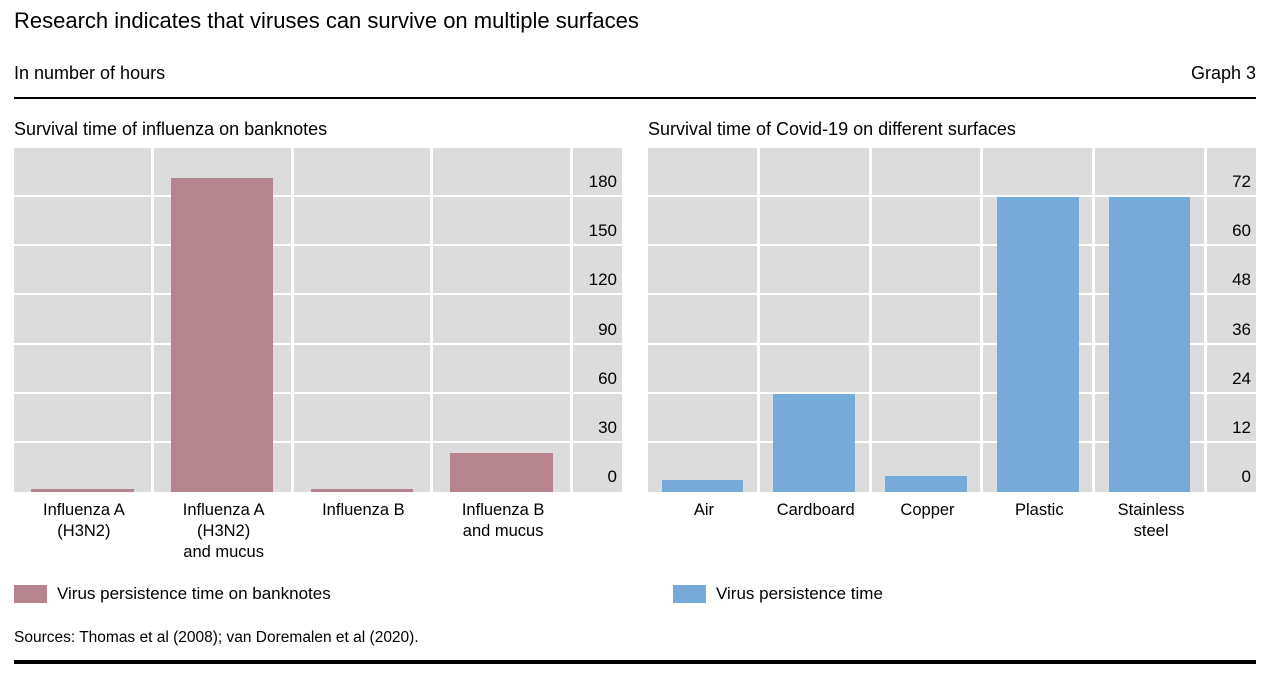 The height and width of the screenshot is (678, 1270). Describe the element at coordinates (1151, 520) in the screenshot. I see `x-axis-label: Stainless steel` at that location.